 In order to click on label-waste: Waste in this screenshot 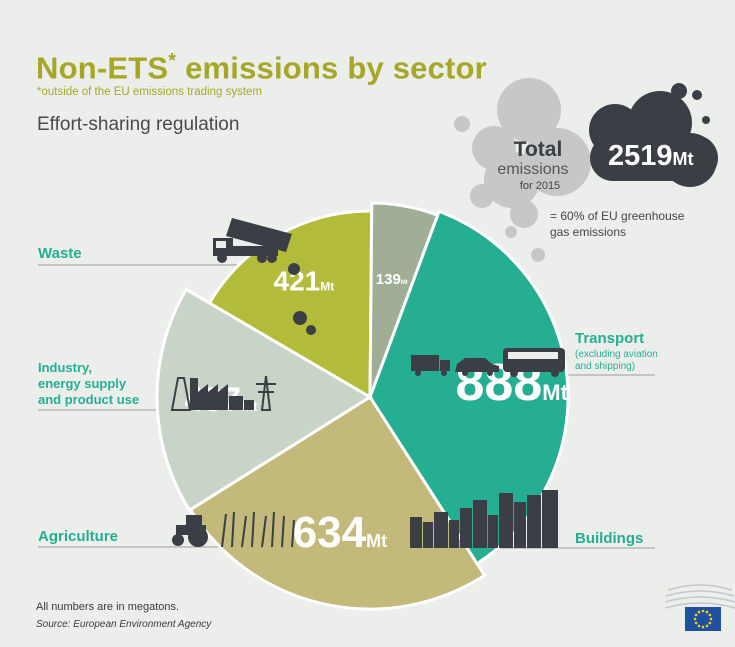, I will do `click(60, 253)`.